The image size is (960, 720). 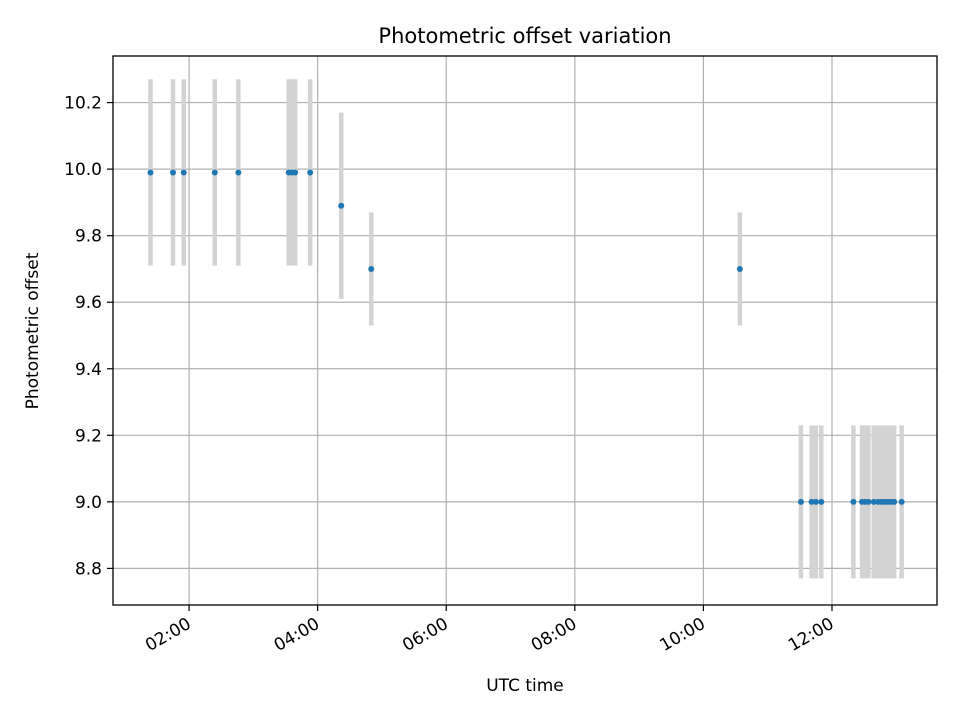 What do you see at coordinates (83, 170) in the screenshot?
I see `y-tick-label: 10.0` at bounding box center [83, 170].